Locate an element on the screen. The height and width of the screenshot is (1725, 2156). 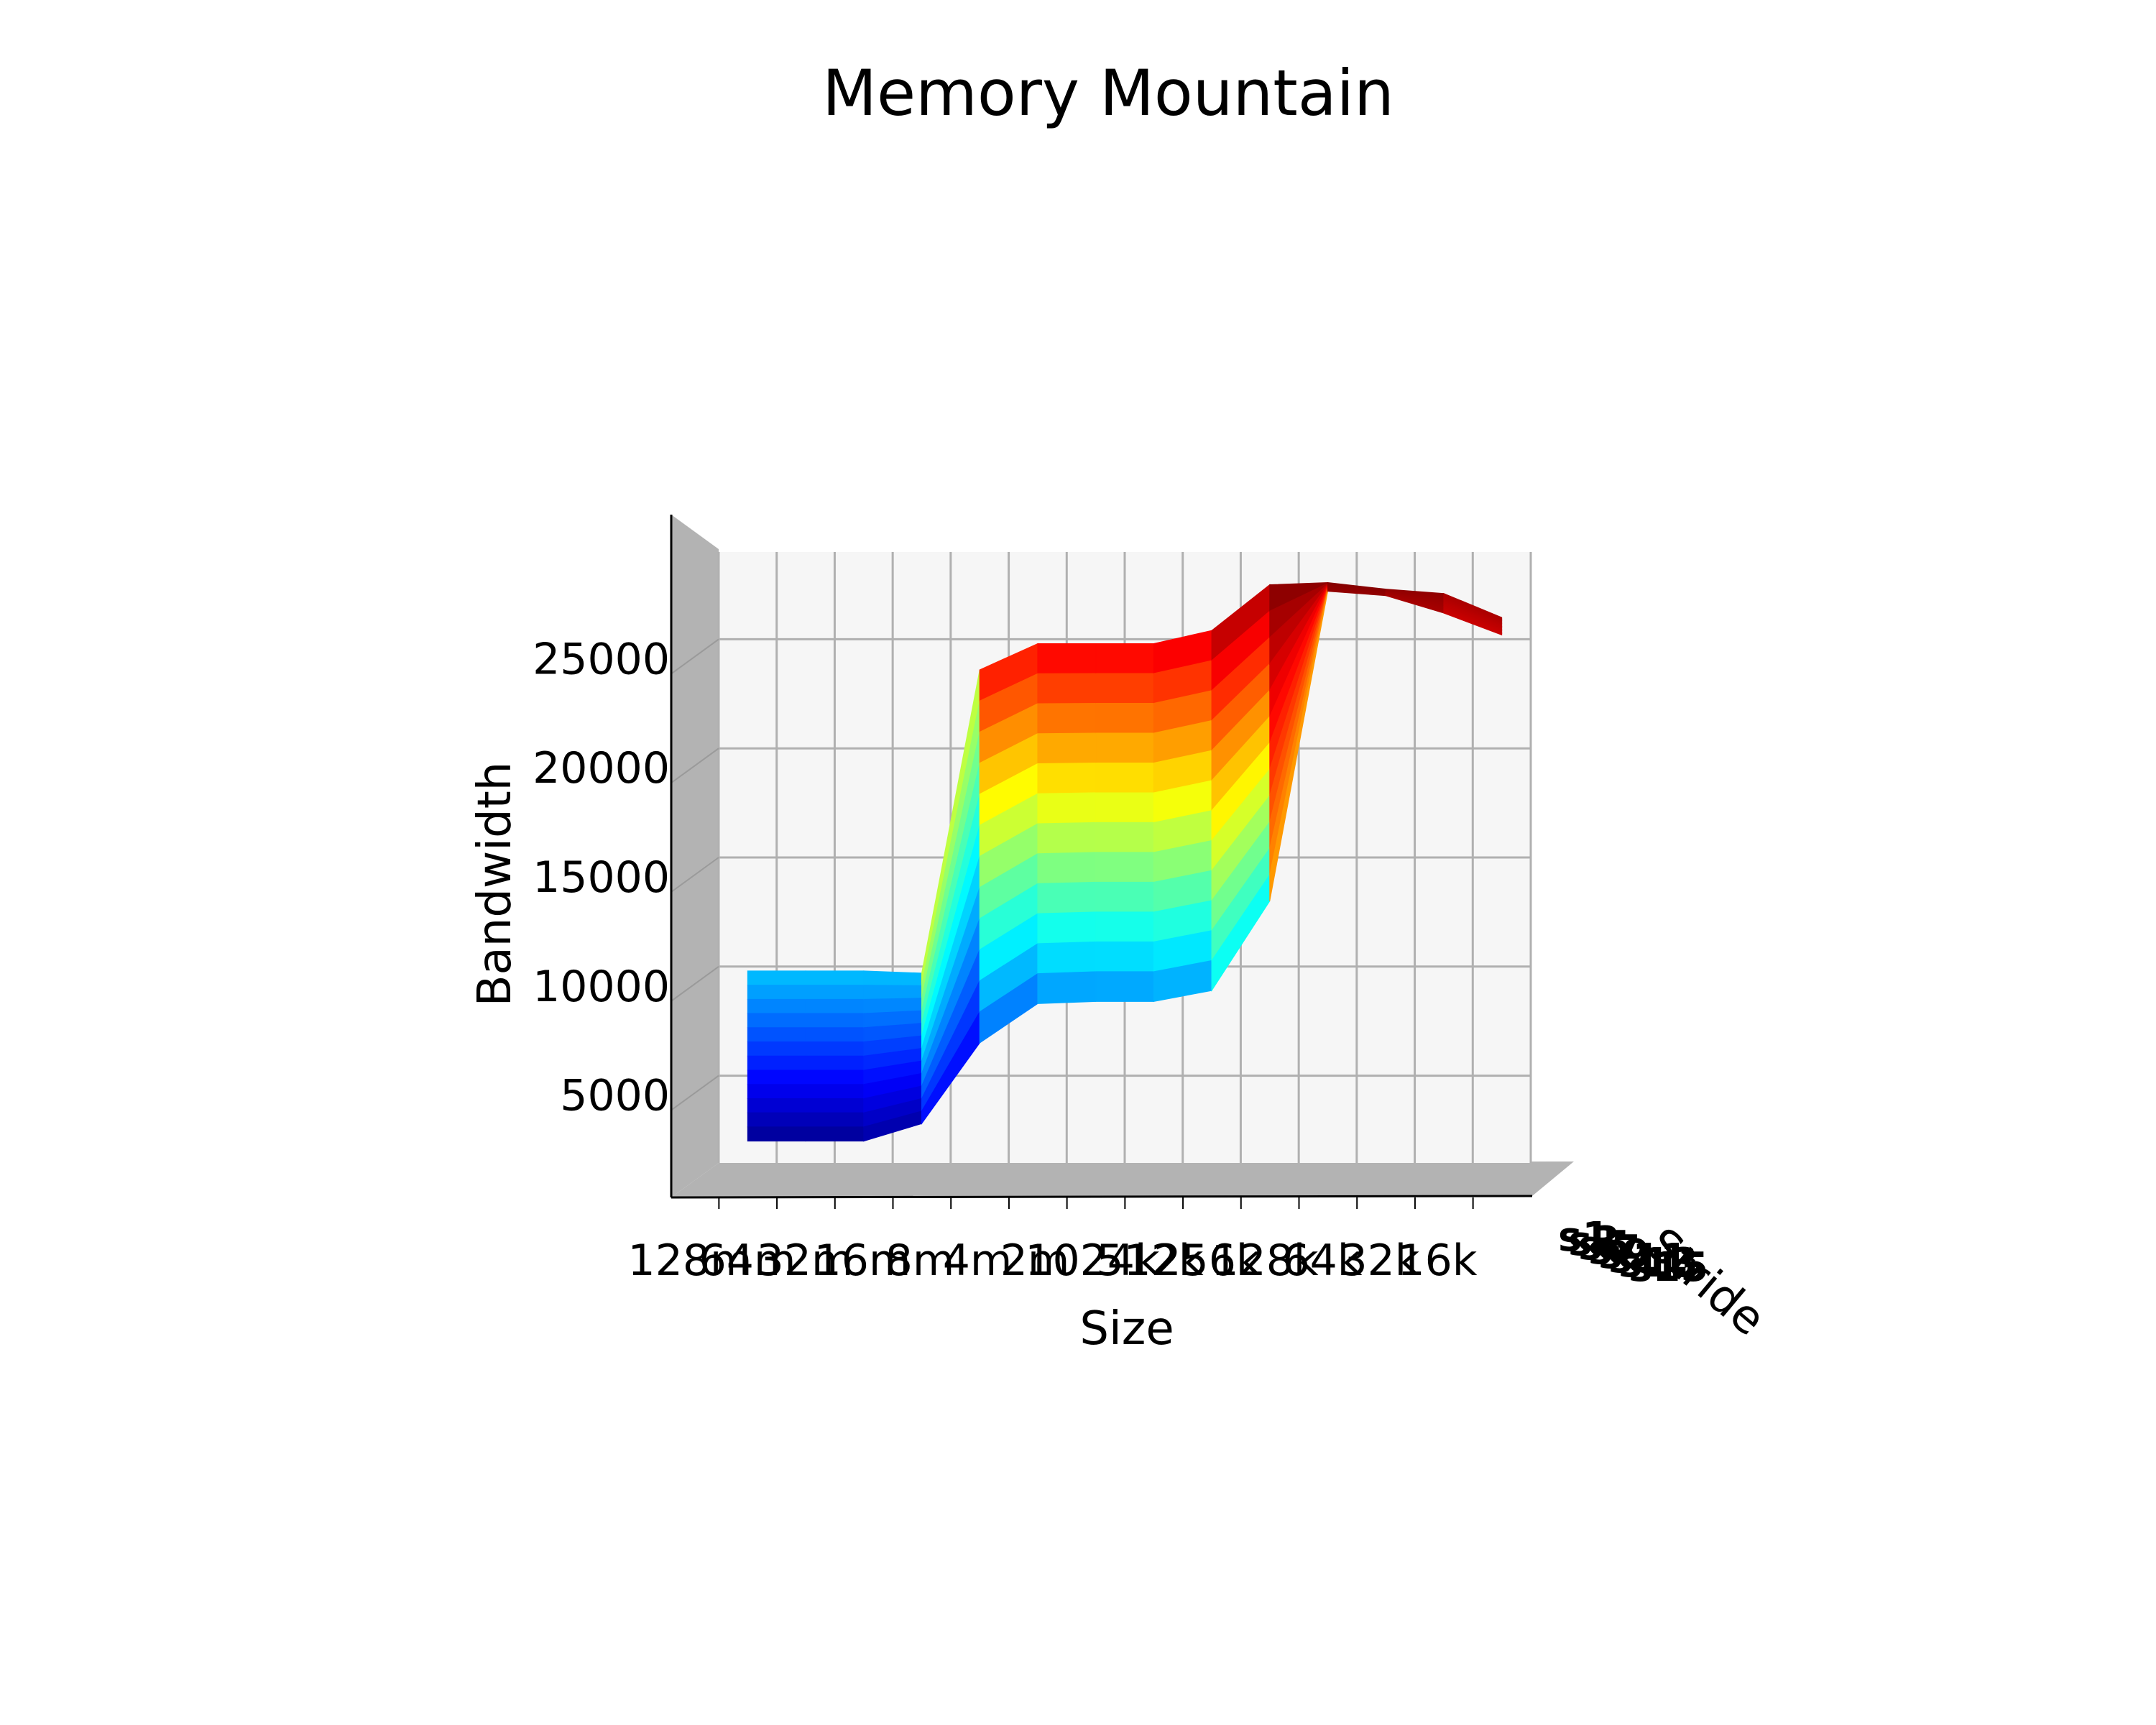
size-tick-label: 128k is located at coordinates (1265, 1261).